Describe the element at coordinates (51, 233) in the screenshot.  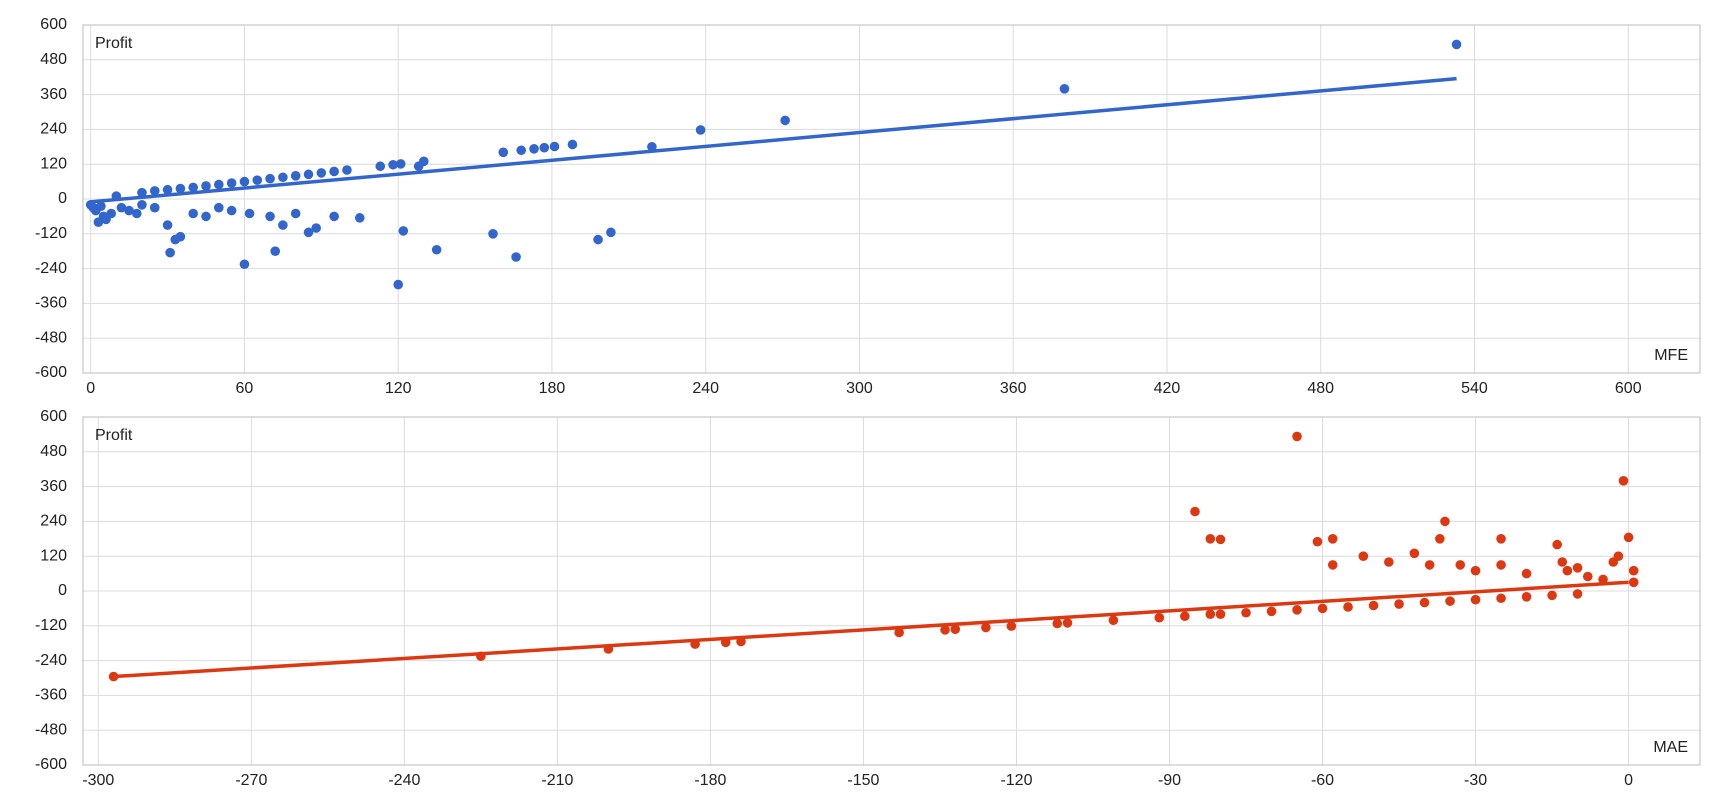
I see `y-tick-label: -120` at that location.